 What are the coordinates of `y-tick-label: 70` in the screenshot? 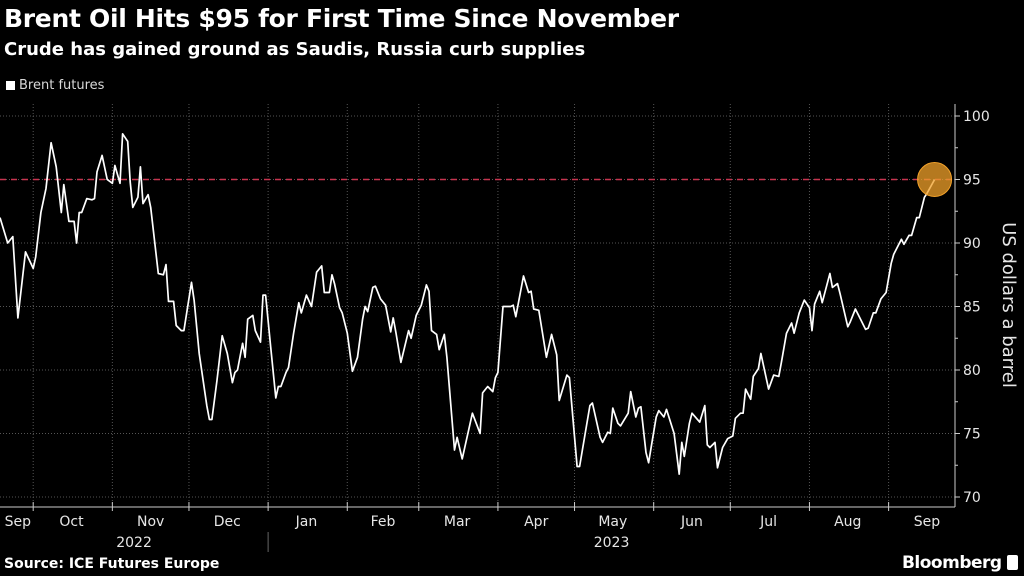 It's located at (972, 498).